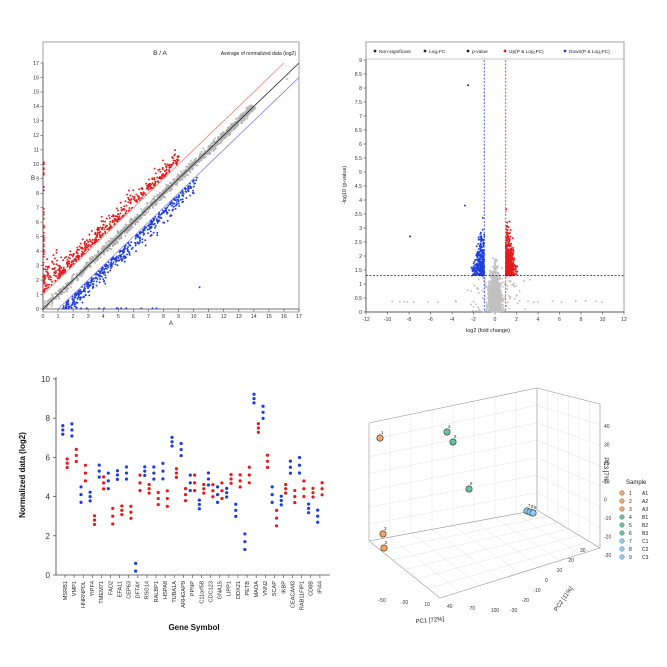 This screenshot has width=667, height=667. I want to click on y-tick-label: 7, so click(360, 117).